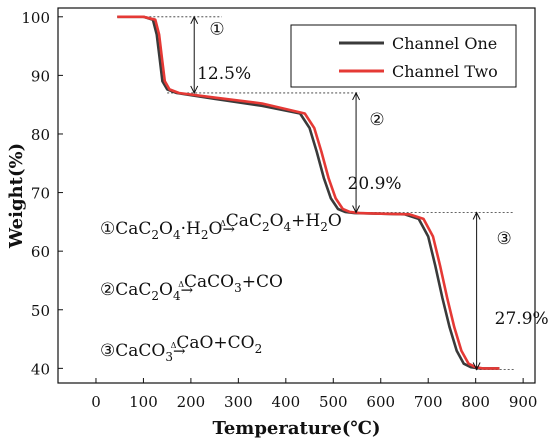 The width and height of the screenshot is (550, 444). What do you see at coordinates (40, 311) in the screenshot?
I see `y-tick-label: 50` at bounding box center [40, 311].